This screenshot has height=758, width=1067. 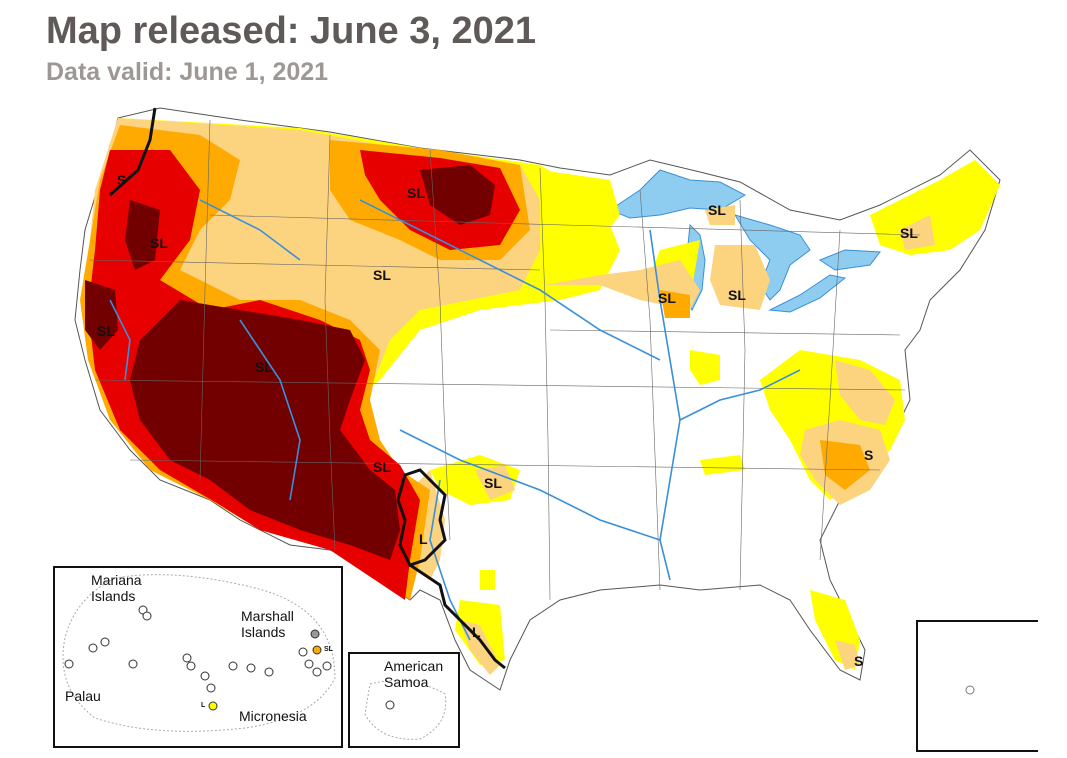 I want to click on label-palau: Palau, so click(x=83, y=696).